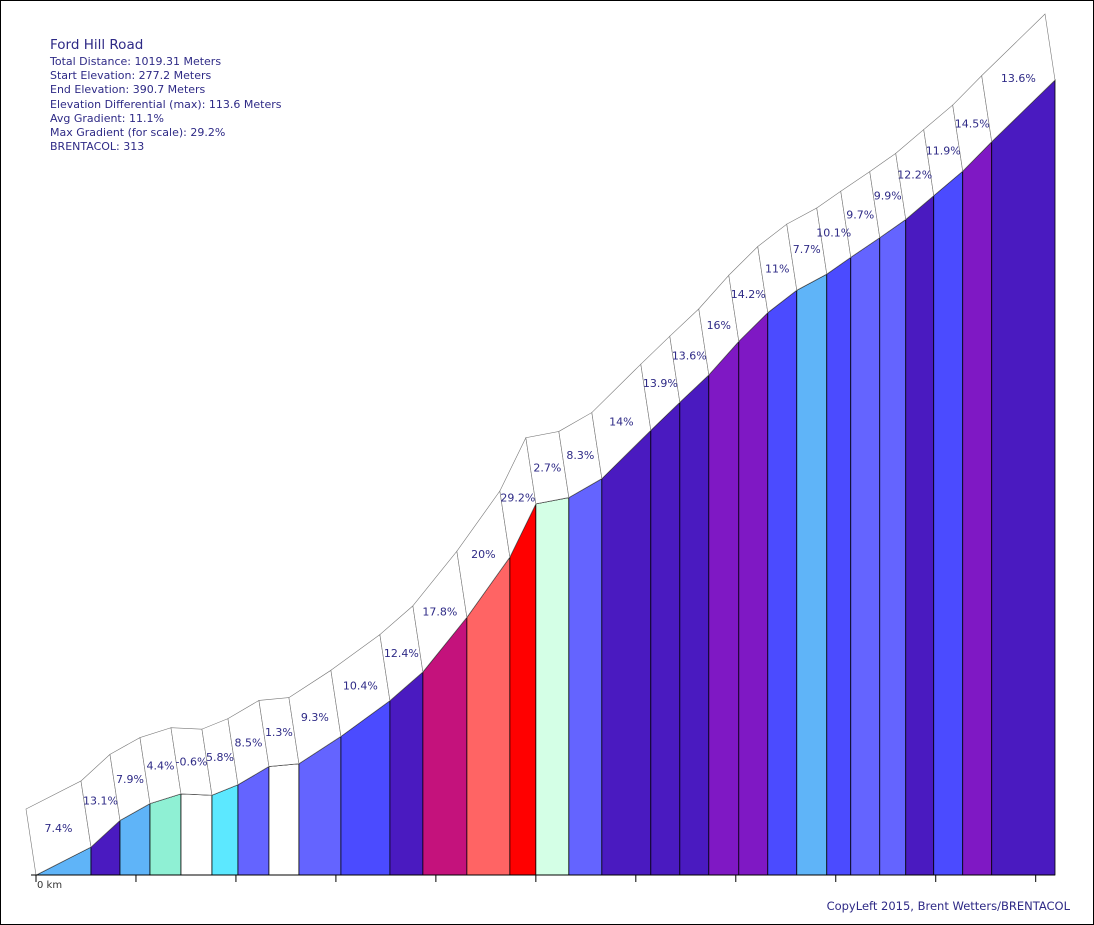 The width and height of the screenshot is (1094, 925). I want to click on copyright-credit: CopyLeft 2015, Brent Wetters/BRENTACOL, so click(948, 906).